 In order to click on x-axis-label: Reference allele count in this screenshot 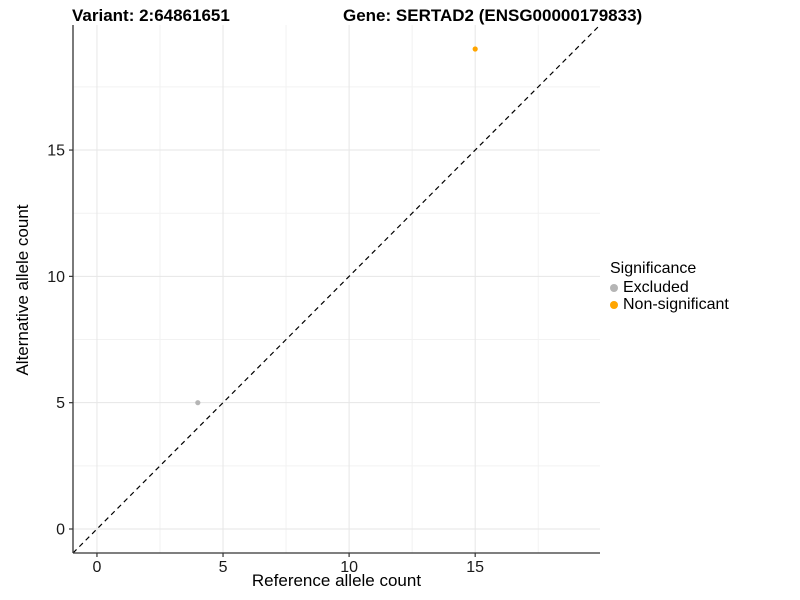, I will do `click(336, 580)`.